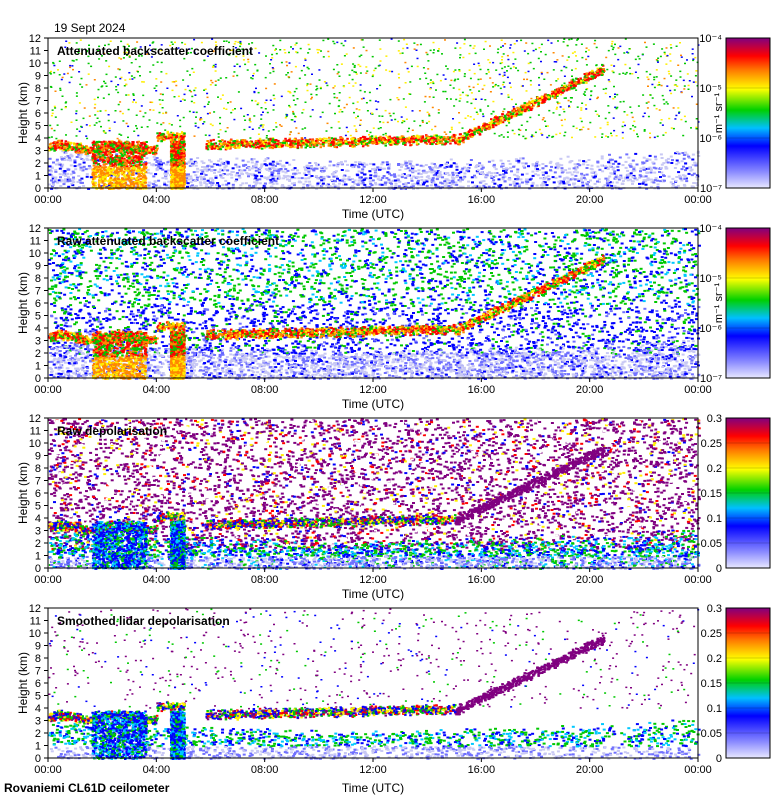 The image size is (780, 800). What do you see at coordinates (143, 621) in the screenshot?
I see `panel-title: Smoothed lidar depolarisation` at bounding box center [143, 621].